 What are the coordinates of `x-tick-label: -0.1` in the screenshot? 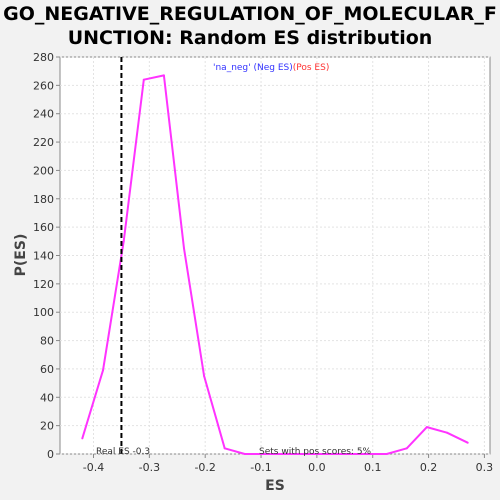 It's located at (260, 467).